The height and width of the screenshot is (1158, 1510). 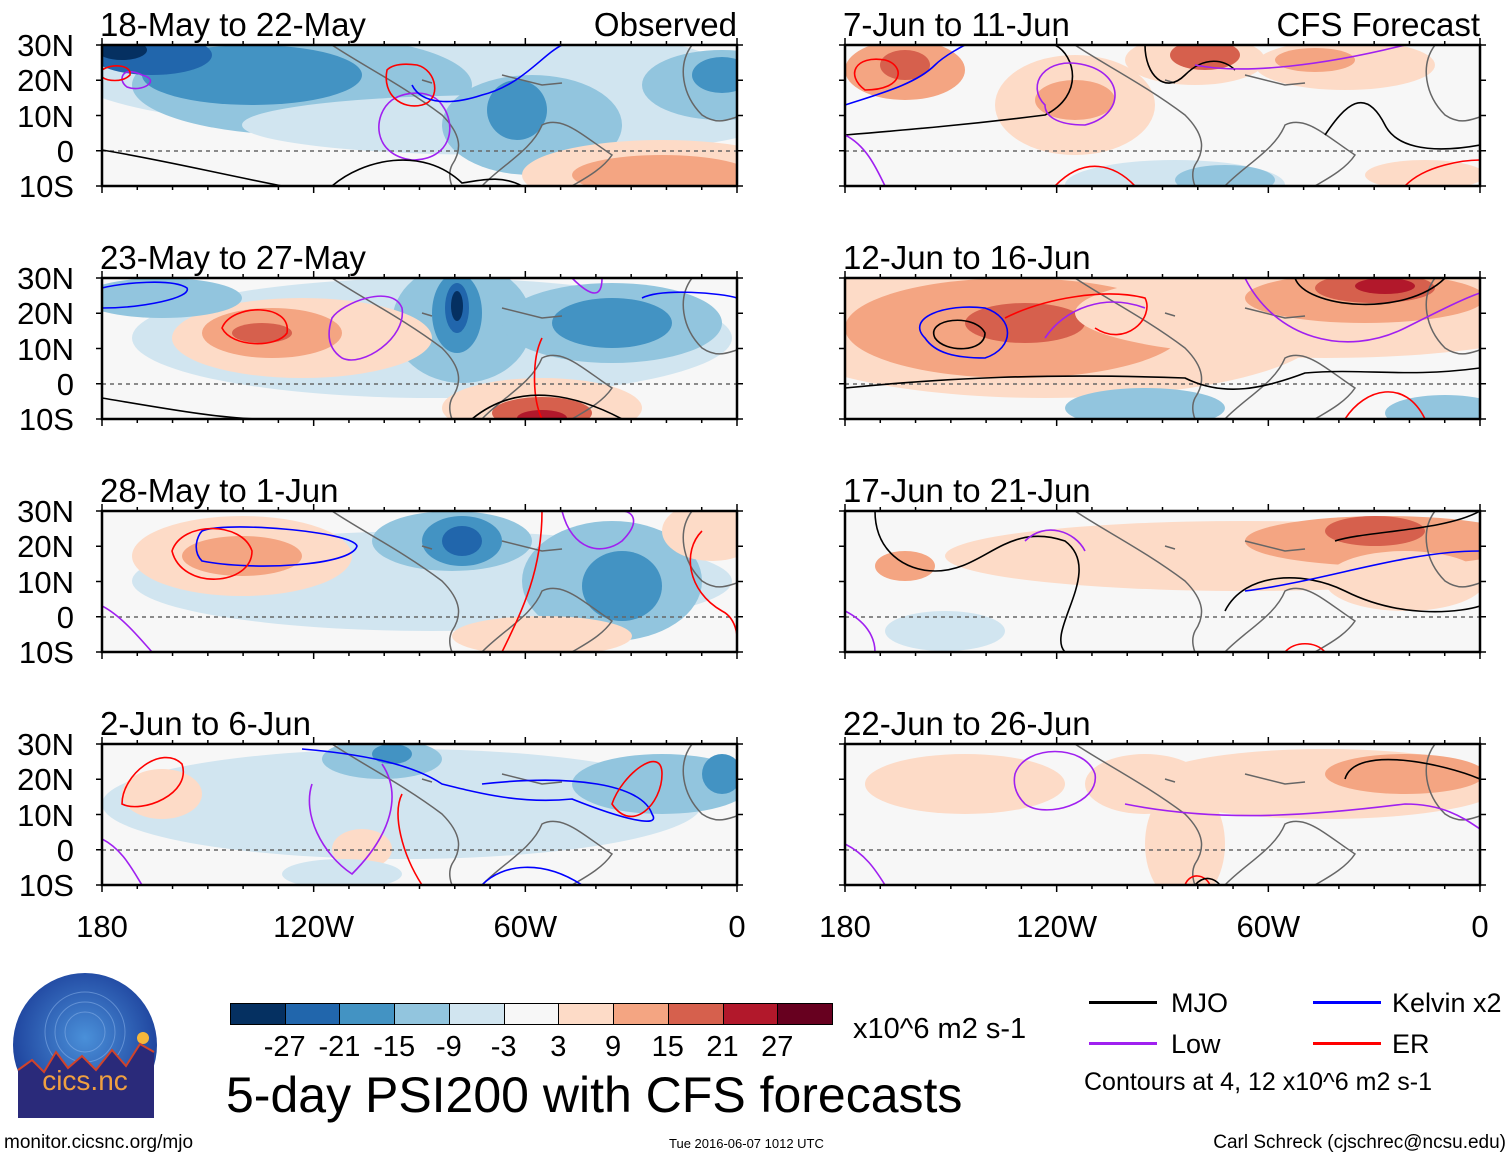 What do you see at coordinates (558, 1047) in the screenshot?
I see `colorbar-label: 3` at bounding box center [558, 1047].